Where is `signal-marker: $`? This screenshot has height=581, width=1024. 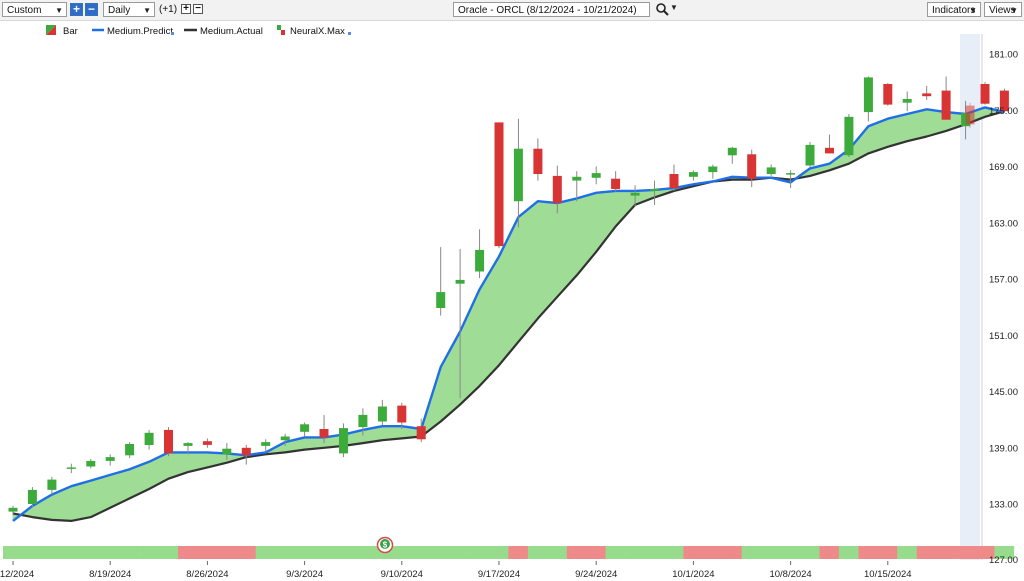 signal-marker: $ is located at coordinates (385, 545).